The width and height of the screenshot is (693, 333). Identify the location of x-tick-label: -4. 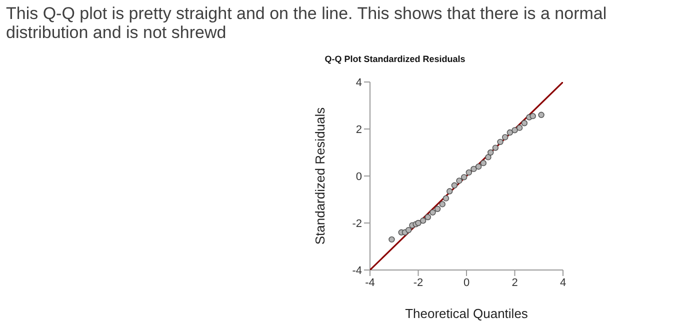
(370, 282).